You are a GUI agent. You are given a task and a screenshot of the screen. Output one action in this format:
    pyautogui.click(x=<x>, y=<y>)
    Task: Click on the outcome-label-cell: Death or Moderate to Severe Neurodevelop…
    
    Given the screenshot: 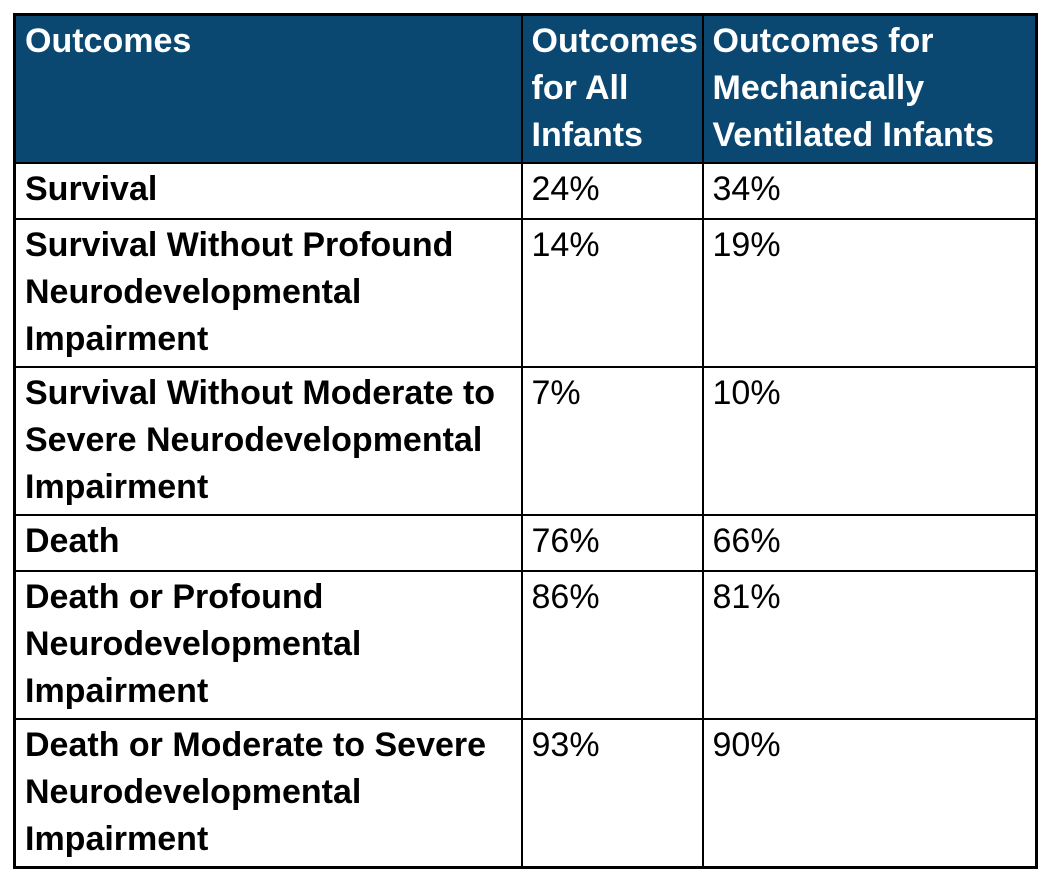 What is the action you would take?
    pyautogui.click(x=268, y=793)
    